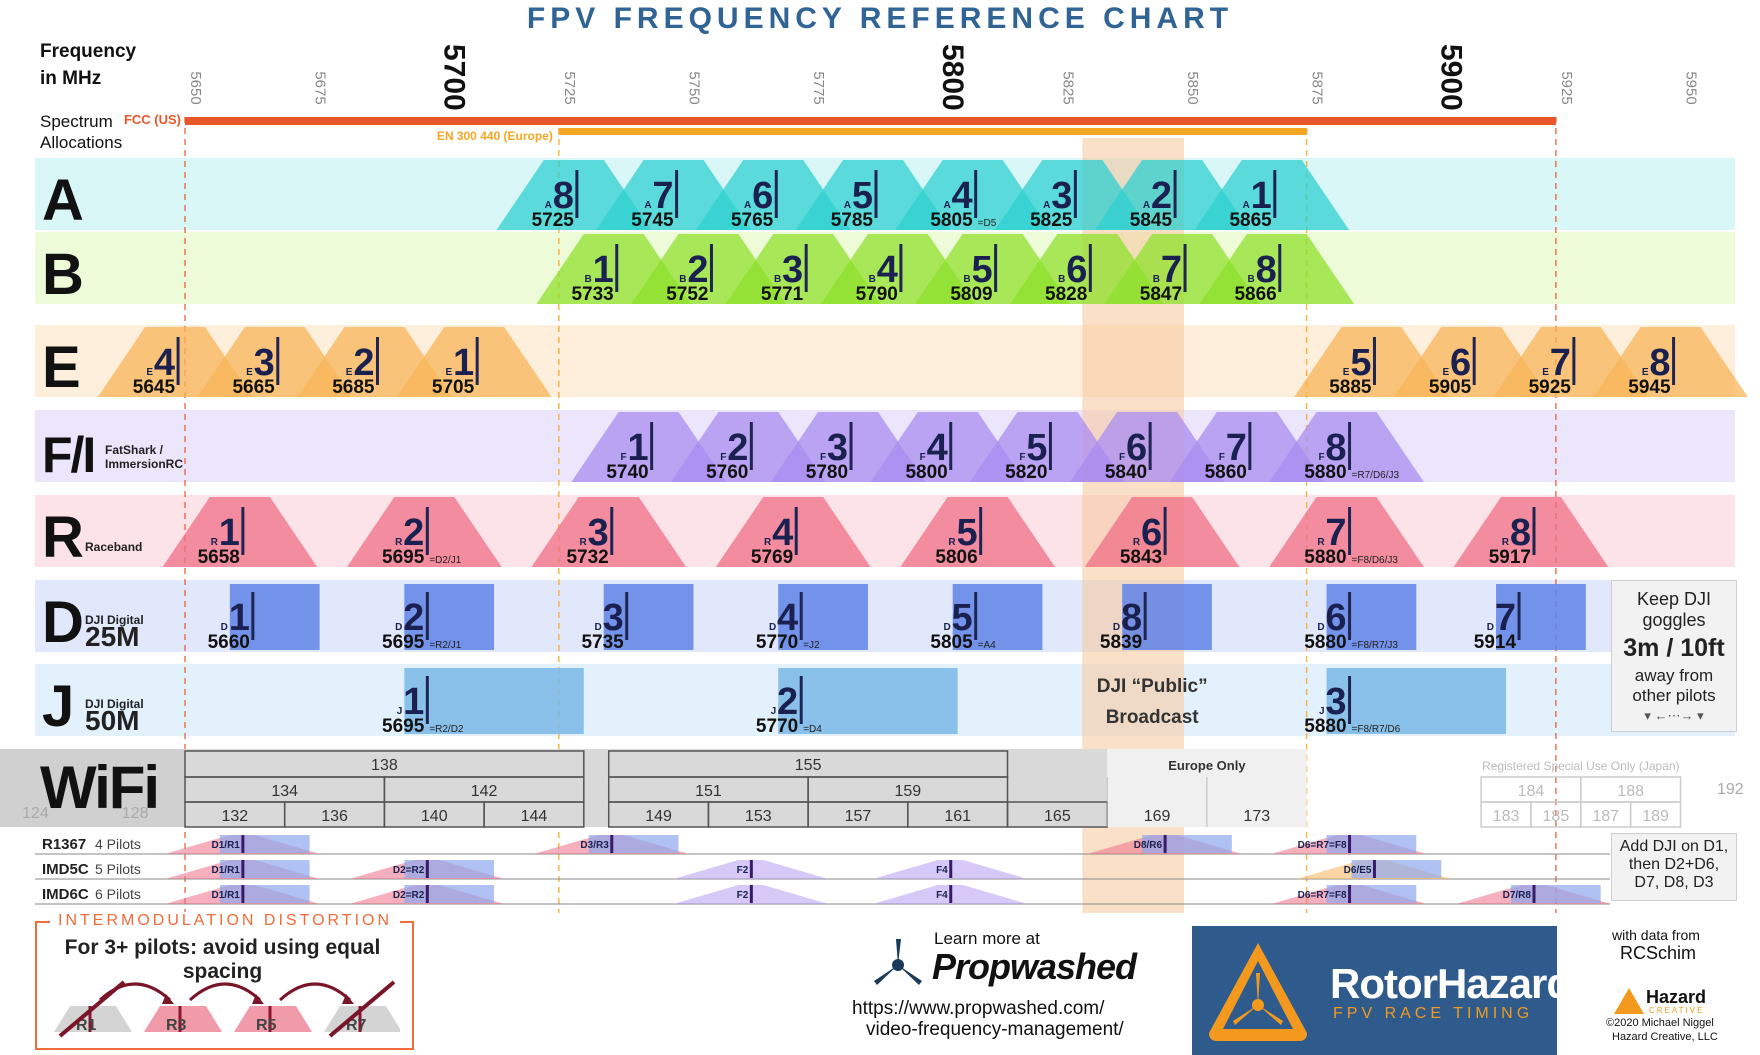 The image size is (1760, 1055). I want to click on channel-prefix: B, so click(777, 279).